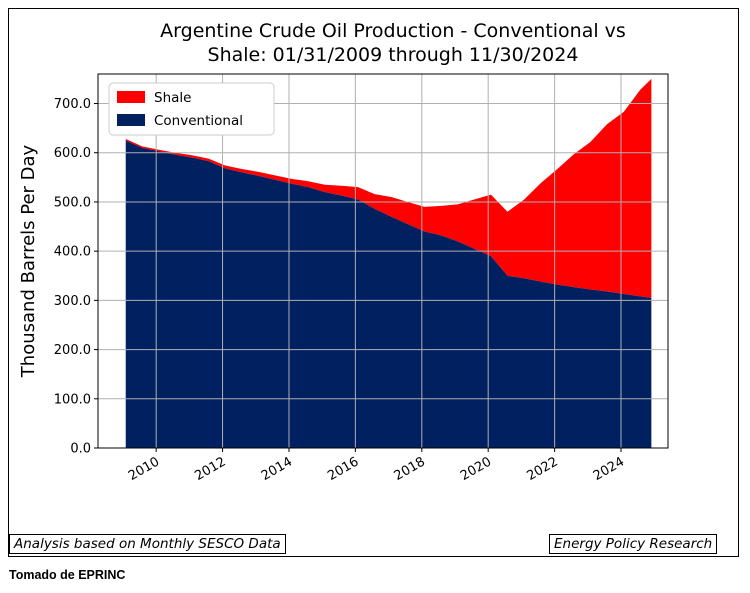  I want to click on x-tick-label: 2024, so click(609, 469).